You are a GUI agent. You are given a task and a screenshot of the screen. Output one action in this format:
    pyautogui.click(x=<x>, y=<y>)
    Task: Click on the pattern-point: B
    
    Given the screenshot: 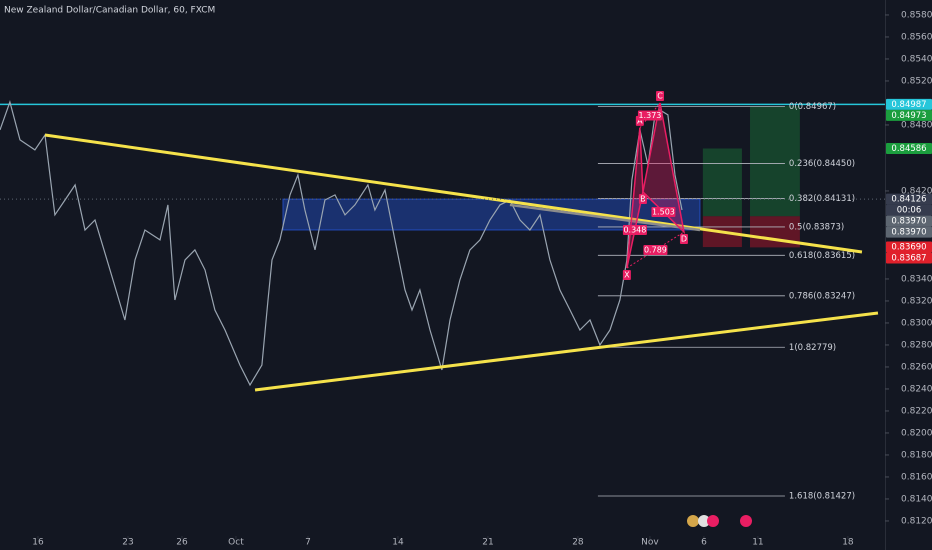 What is the action you would take?
    pyautogui.click(x=642, y=198)
    